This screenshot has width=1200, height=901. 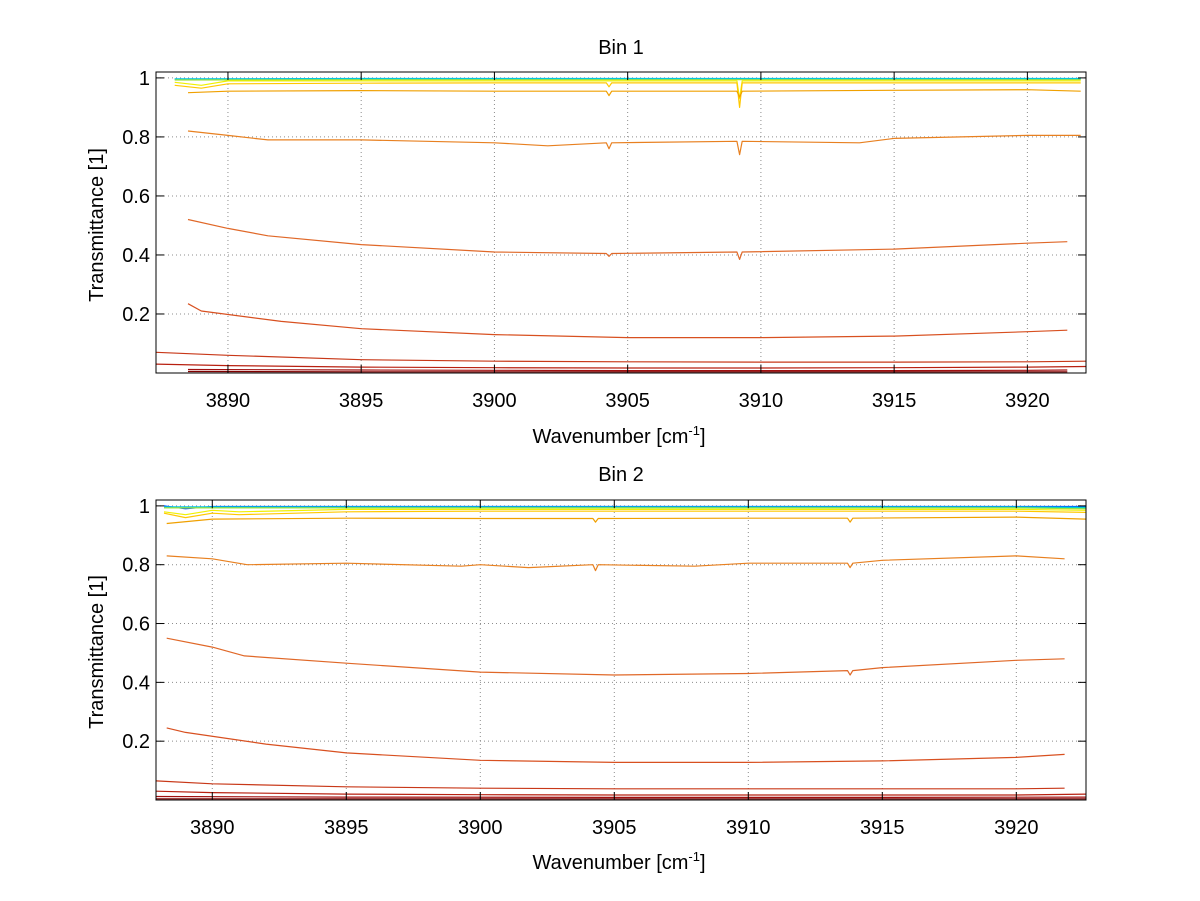 What do you see at coordinates (621, 475) in the screenshot?
I see `chart-title: Bin 2` at bounding box center [621, 475].